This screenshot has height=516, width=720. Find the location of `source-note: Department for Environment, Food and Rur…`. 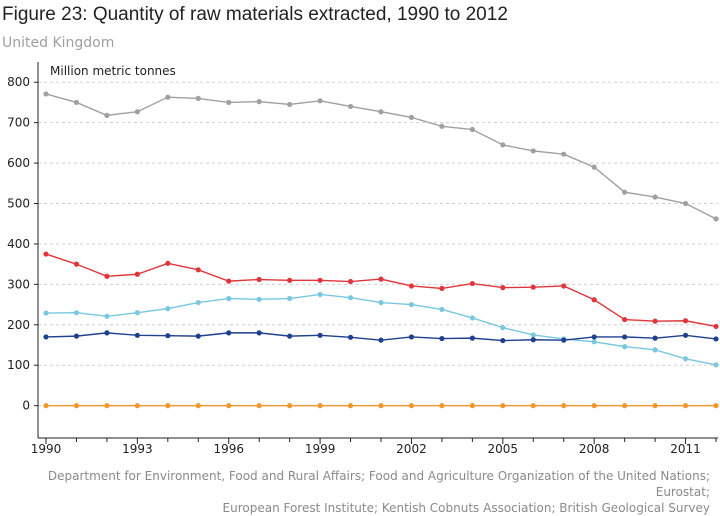

source-note: Department for Environment, Food and Rur… is located at coordinates (360, 492).